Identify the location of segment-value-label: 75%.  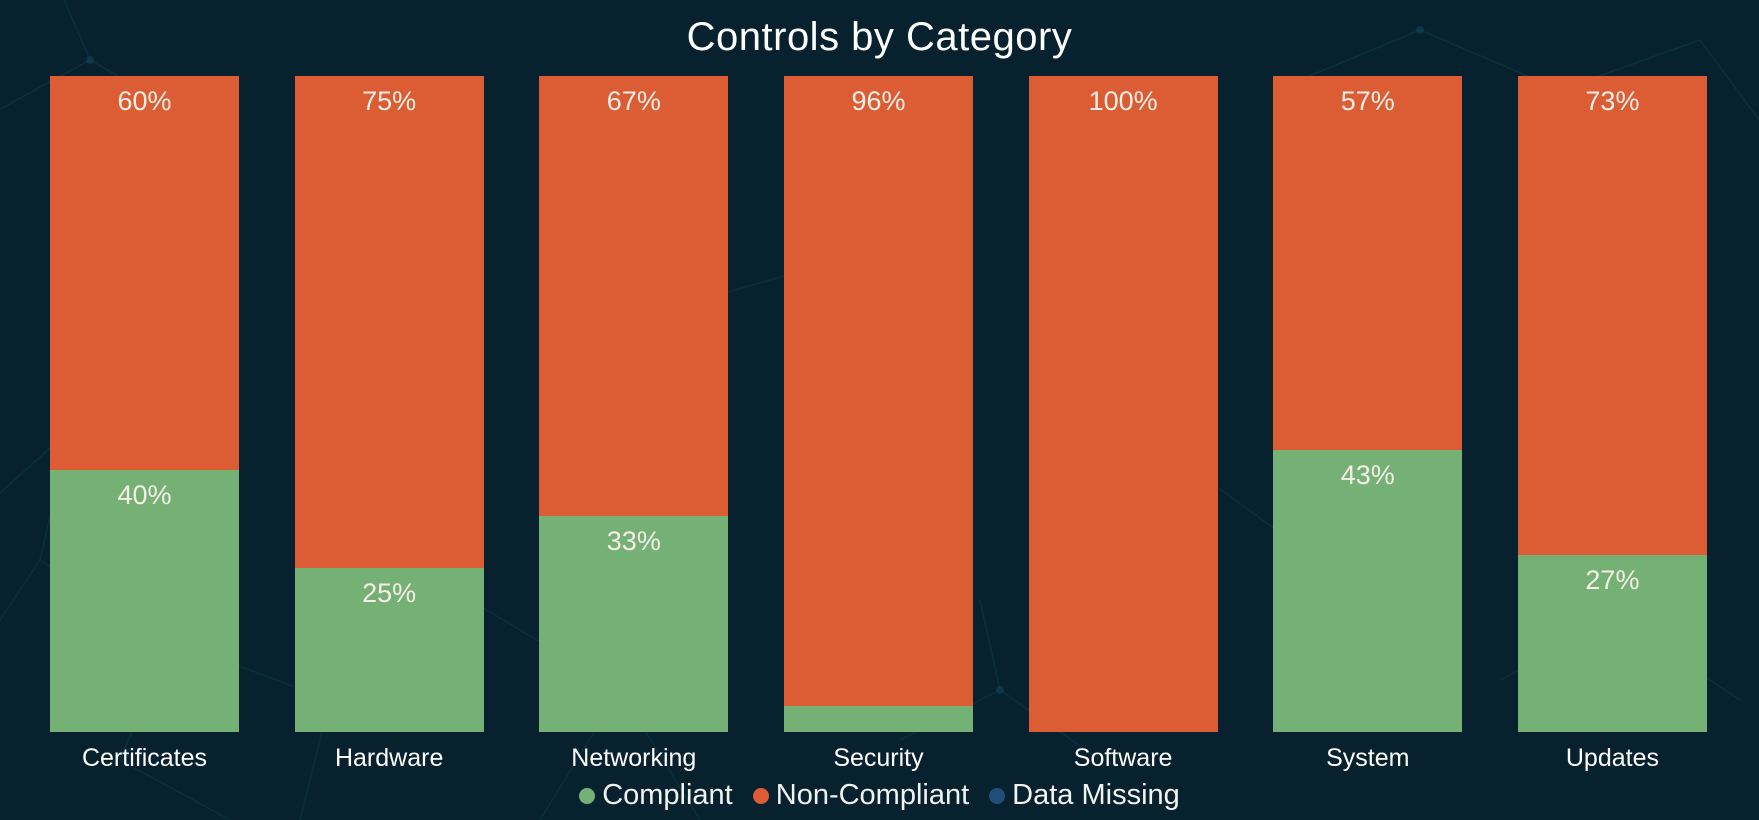
(389, 101).